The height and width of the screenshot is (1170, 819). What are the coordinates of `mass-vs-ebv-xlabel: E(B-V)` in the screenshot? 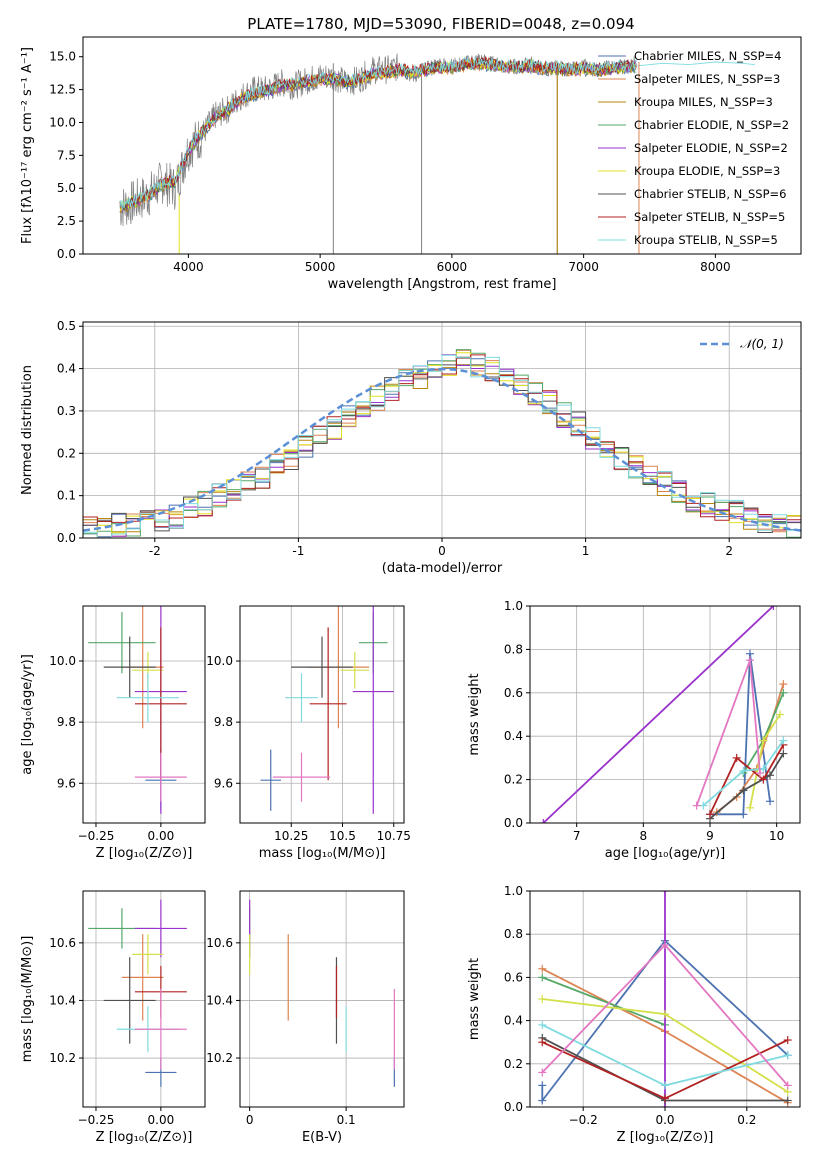 It's located at (322, 1137).